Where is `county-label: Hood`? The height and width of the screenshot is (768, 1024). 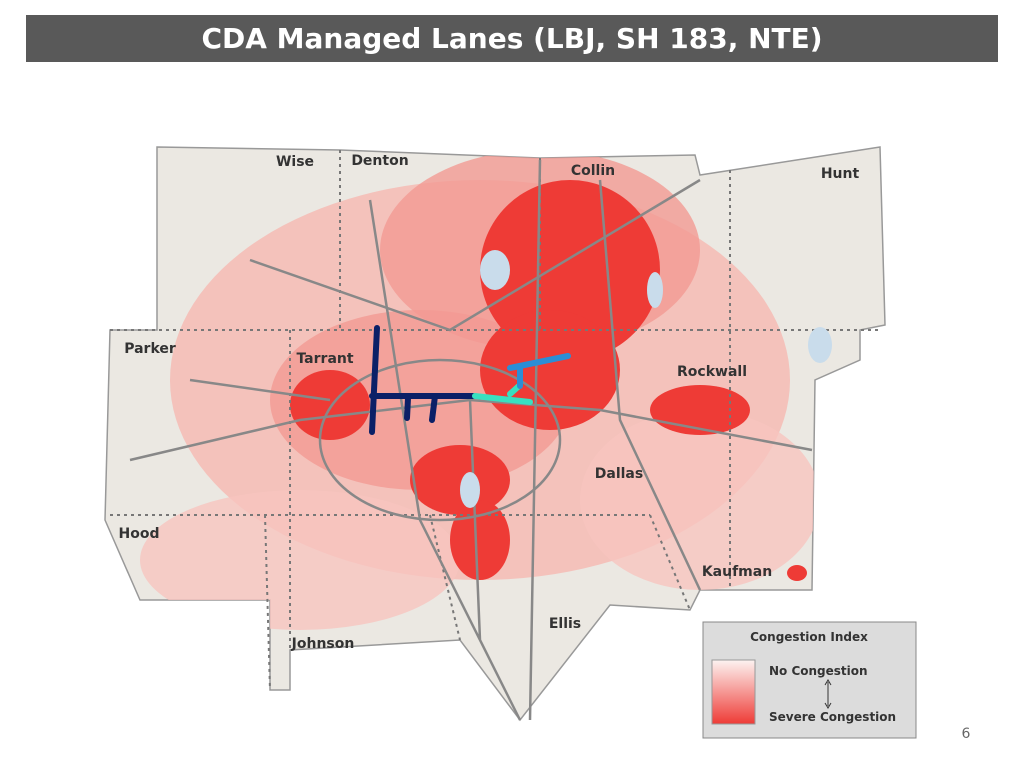 county-label: Hood is located at coordinates (139, 534).